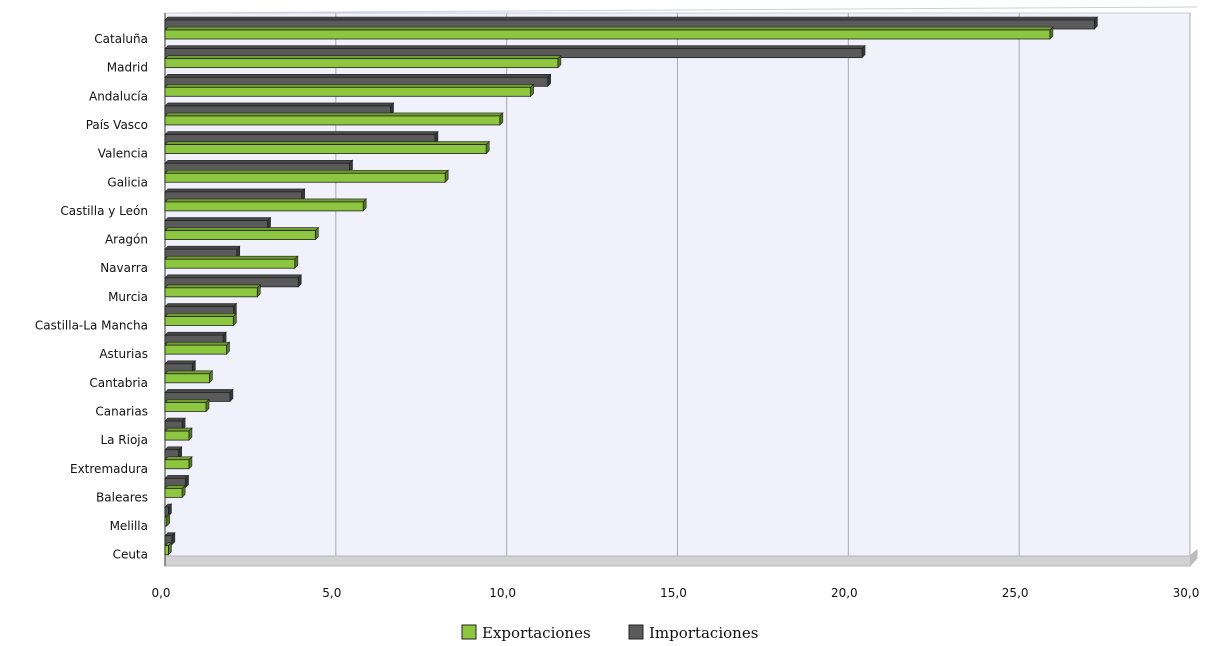 The image size is (1215, 646). Describe the element at coordinates (1015, 593) in the screenshot. I see `x-tick-label: 25,0` at that location.